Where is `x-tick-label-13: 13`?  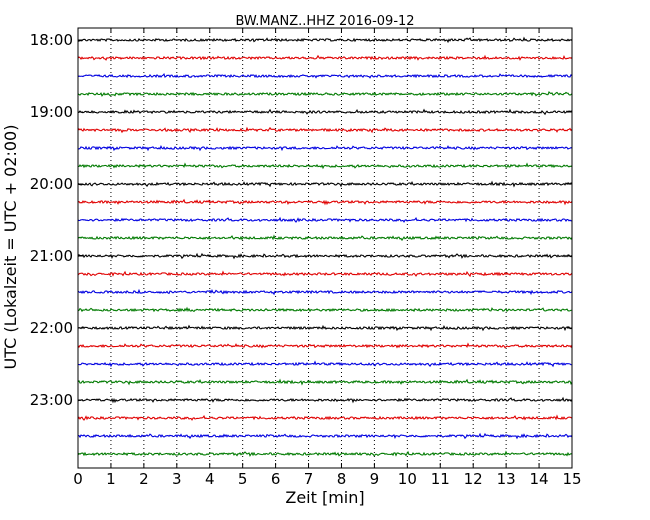
x-tick-label-13: 13 is located at coordinates (506, 479).